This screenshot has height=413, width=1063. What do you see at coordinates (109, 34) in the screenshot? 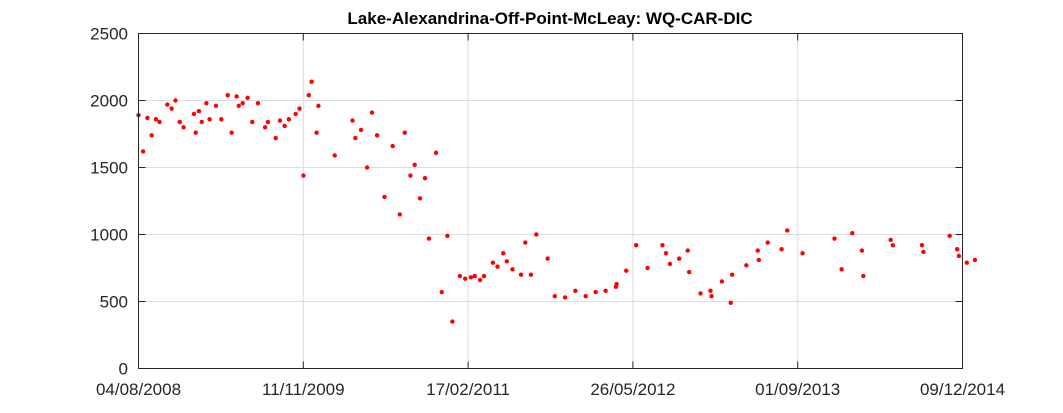
I see `y-tick-label: 2500` at bounding box center [109, 34].